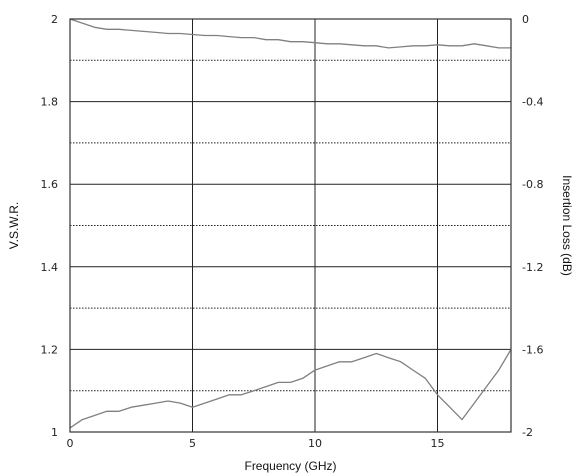  What do you see at coordinates (14, 226) in the screenshot?
I see `y-axis-label: V.S.W.R.` at bounding box center [14, 226].